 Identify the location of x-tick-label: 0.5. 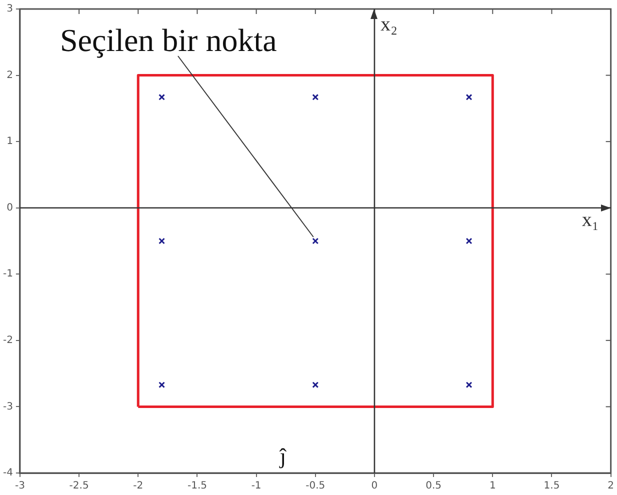
(434, 486).